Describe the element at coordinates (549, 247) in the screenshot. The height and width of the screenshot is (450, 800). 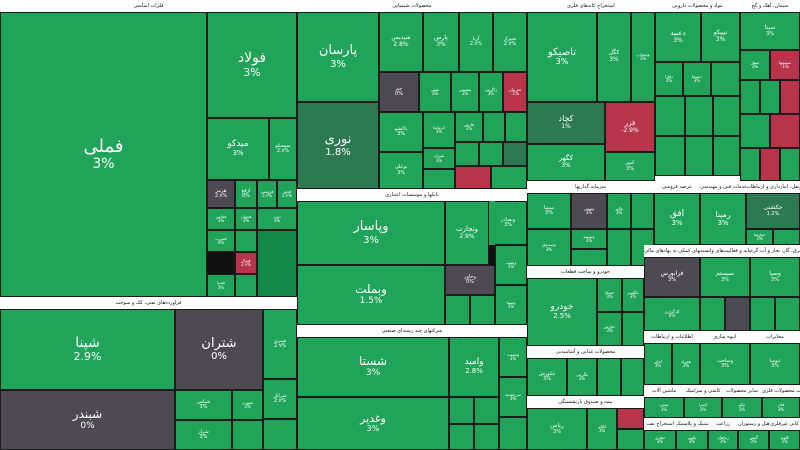
I see `tile-vsandoogh: وصندوق 3%` at that location.